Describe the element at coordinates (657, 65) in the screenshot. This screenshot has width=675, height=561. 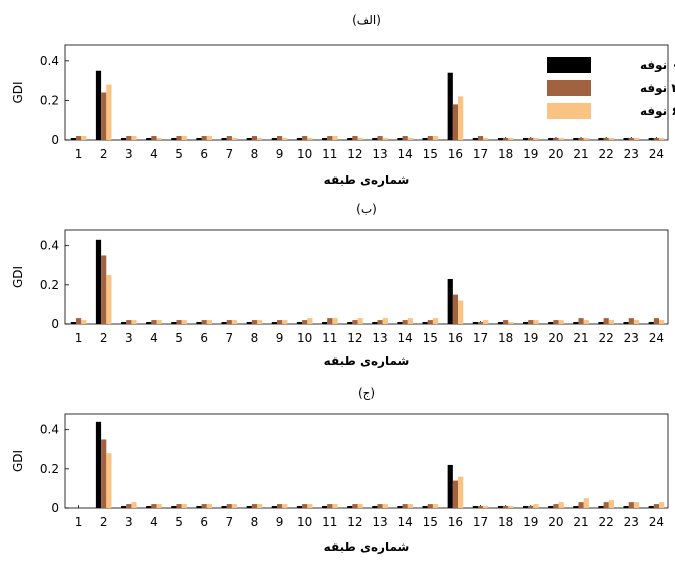
I see `legend-label-1: ۰٪ نوفه` at that location.